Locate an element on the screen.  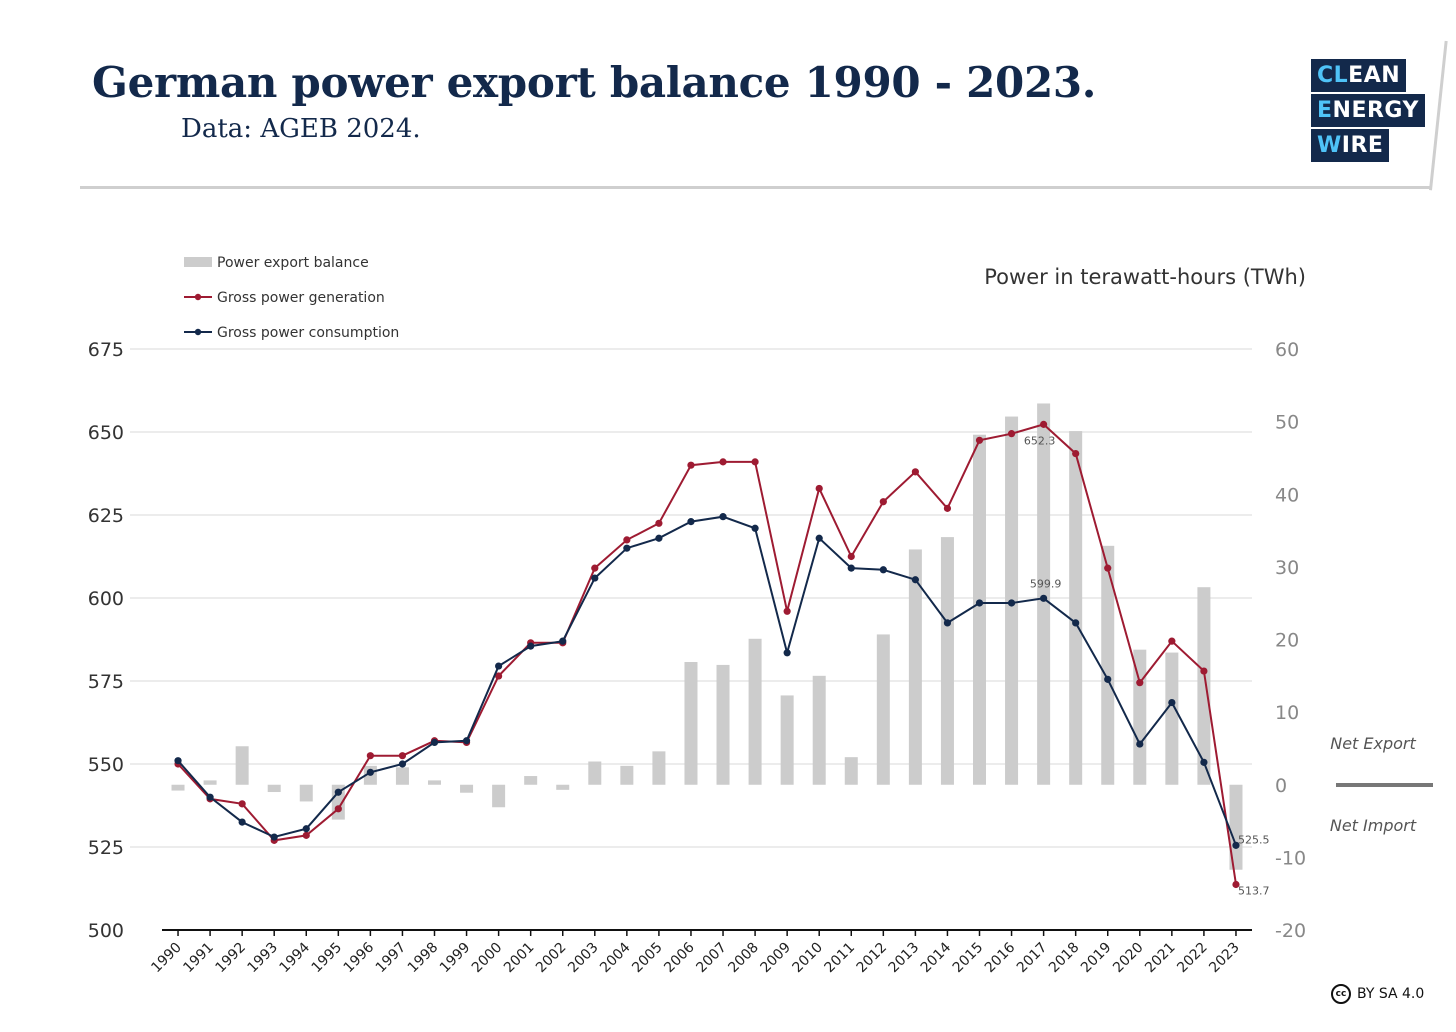
x-tick-label: 1993 is located at coordinates (263, 958).